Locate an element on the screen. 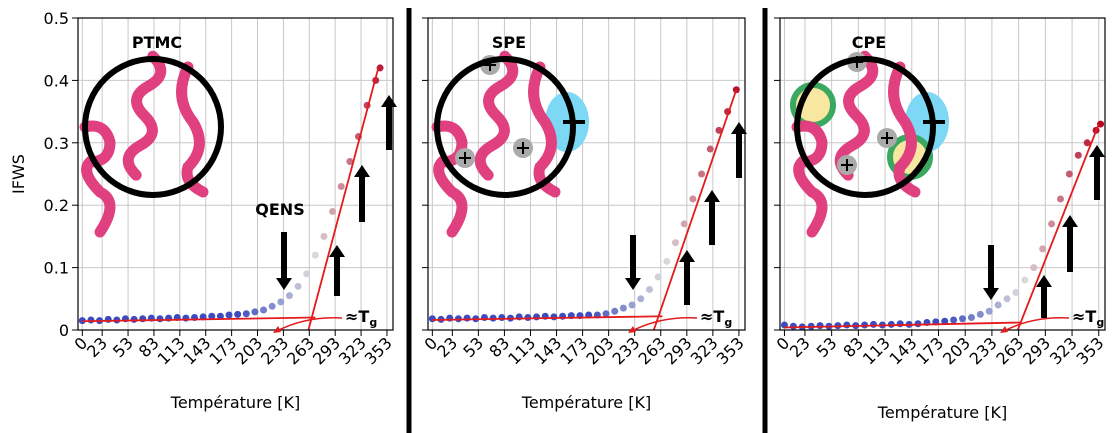 Image resolution: width=1115 pixels, height=433 pixels. y-tick-label: 0.3 is located at coordinates (56, 143).